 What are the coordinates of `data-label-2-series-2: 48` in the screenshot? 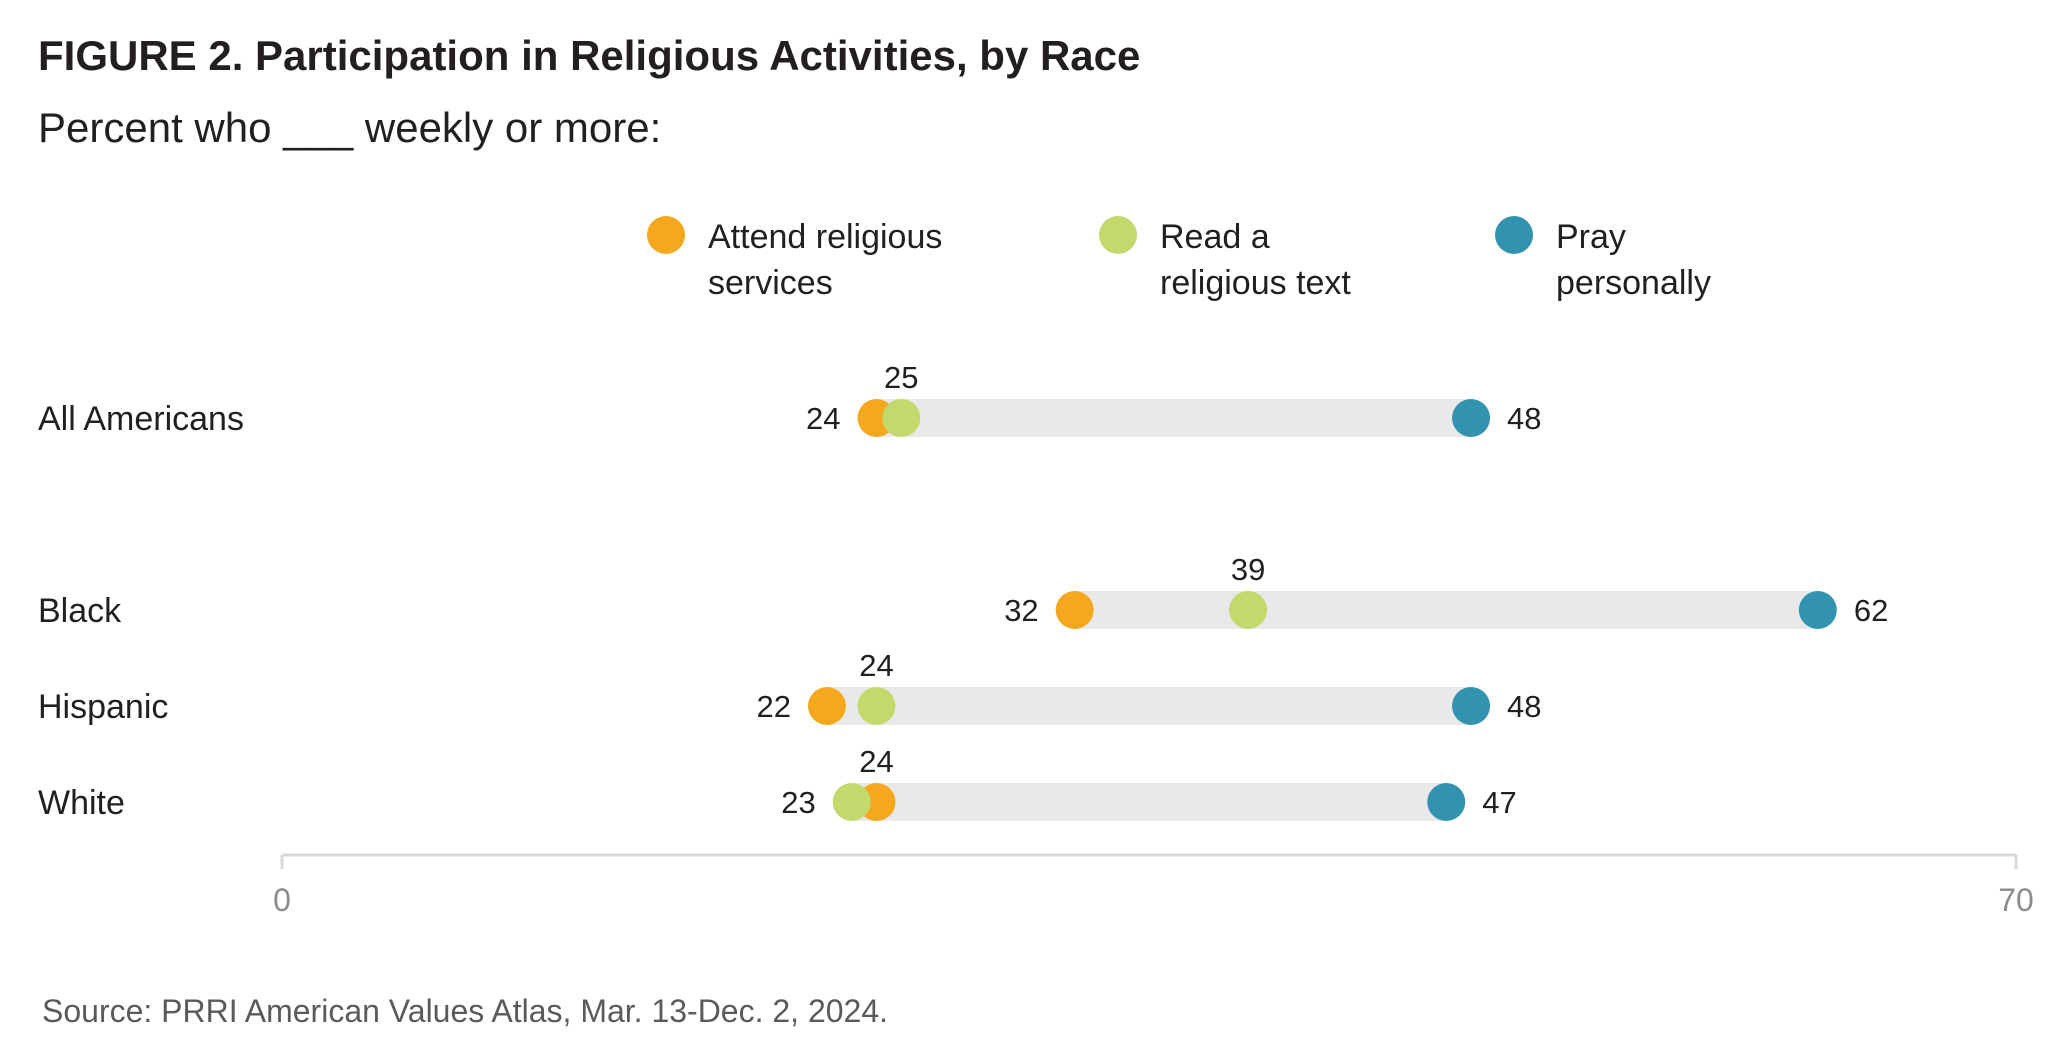 It's located at (1524, 706).